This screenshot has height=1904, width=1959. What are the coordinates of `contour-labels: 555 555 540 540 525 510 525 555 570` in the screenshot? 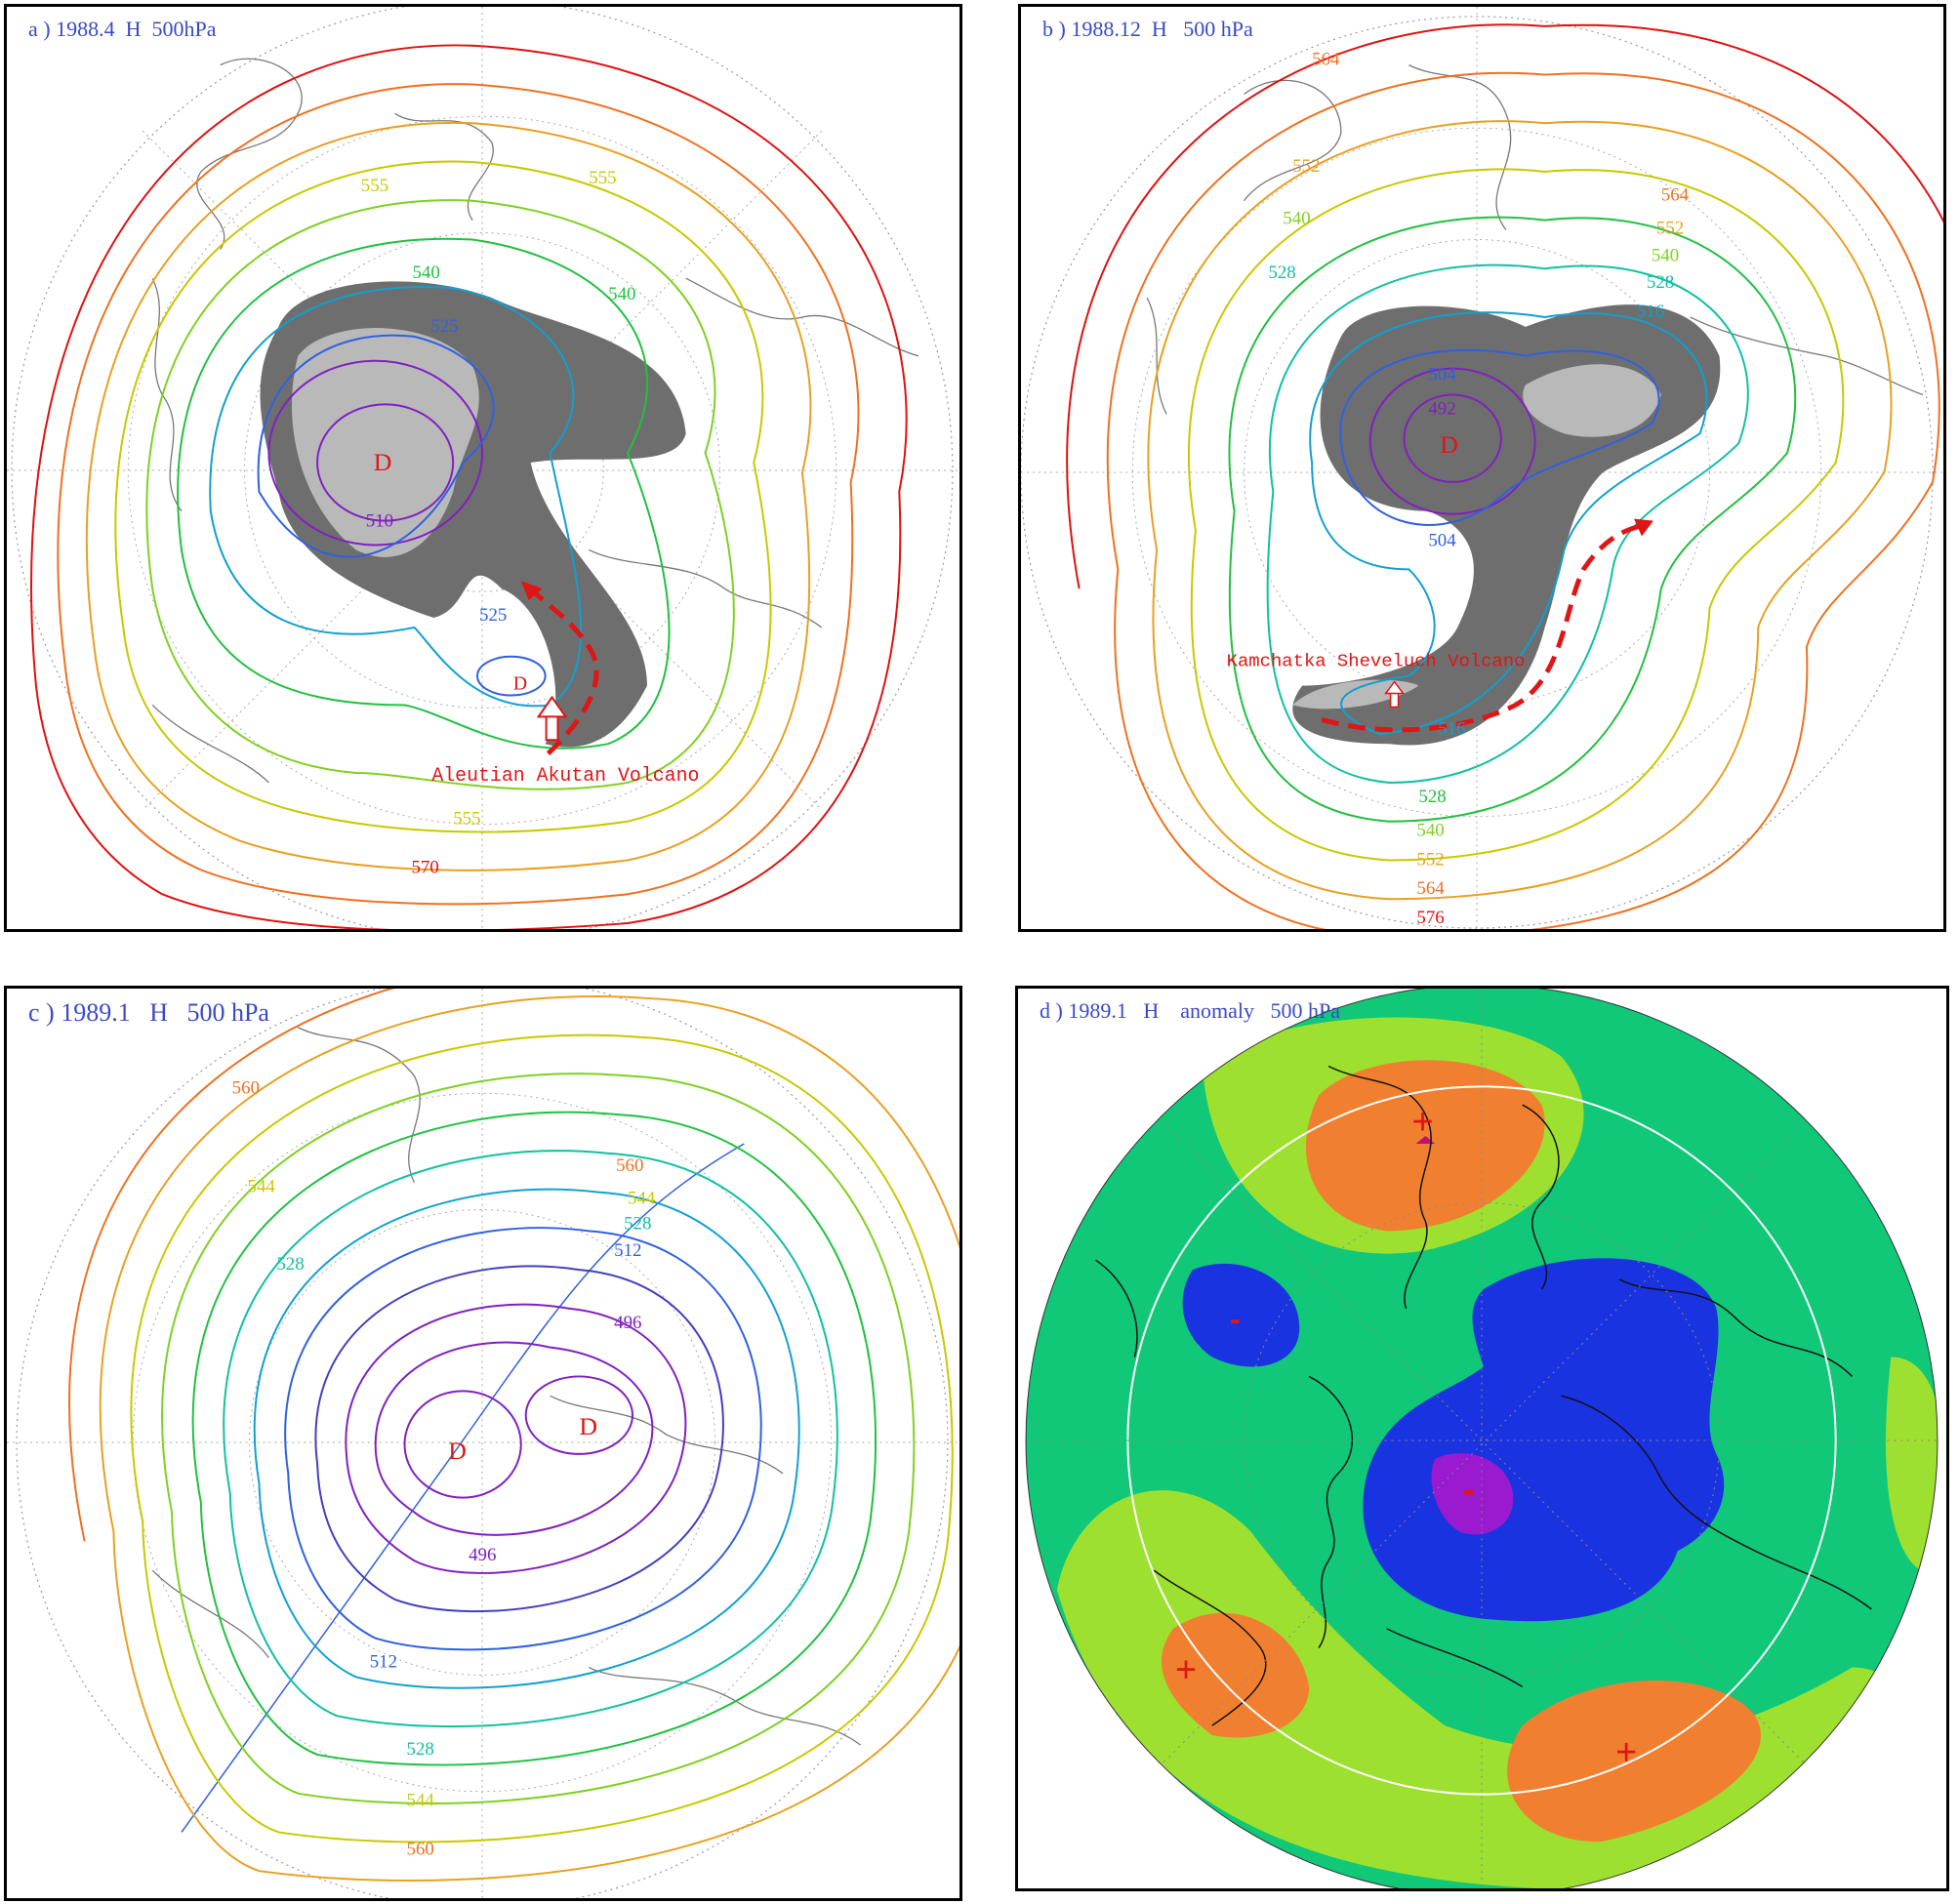 It's located at (498, 523).